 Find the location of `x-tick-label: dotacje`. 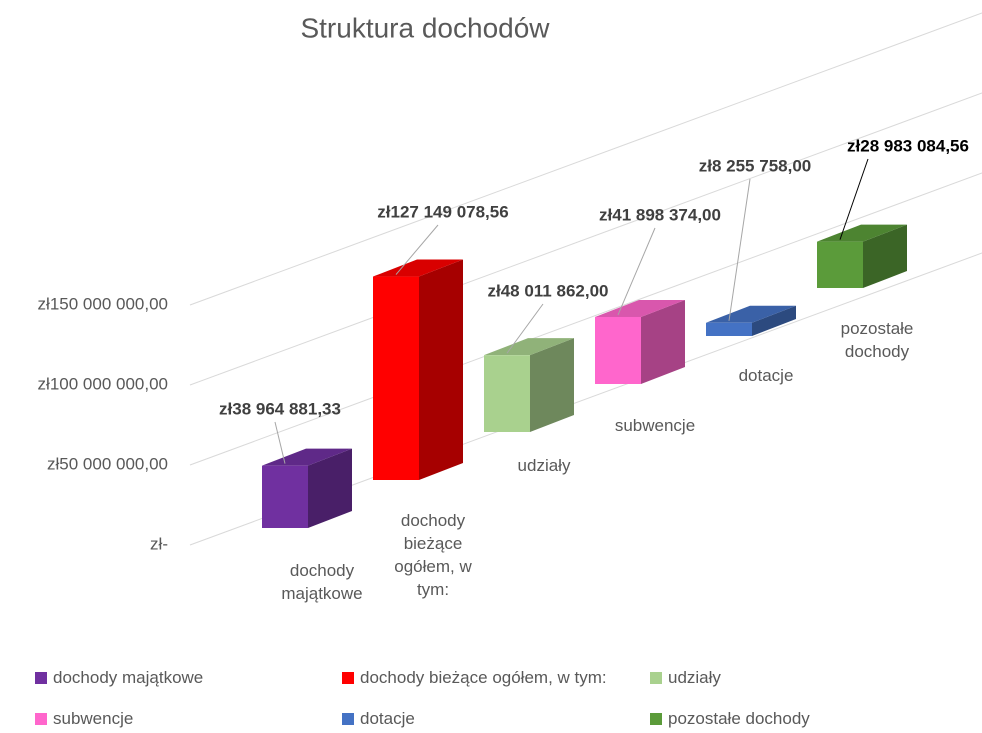

x-tick-label: dotacje is located at coordinates (766, 375).